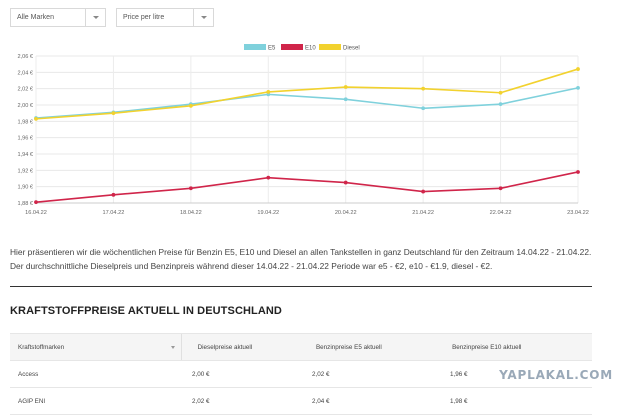  What do you see at coordinates (321, 374) in the screenshot?
I see `e5-price-cell: 2,02 €` at bounding box center [321, 374].